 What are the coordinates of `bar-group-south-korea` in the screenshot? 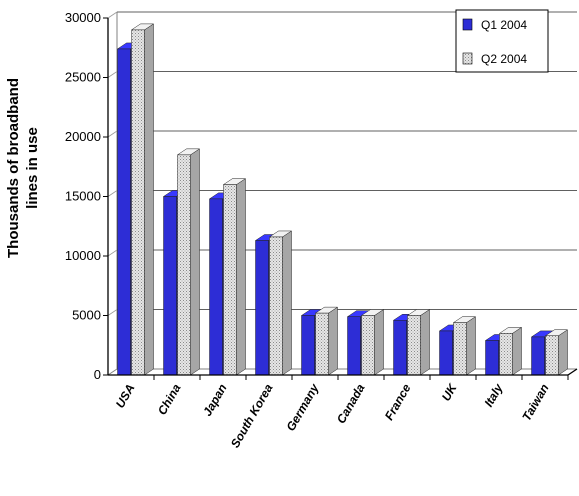 It's located at (273, 303).